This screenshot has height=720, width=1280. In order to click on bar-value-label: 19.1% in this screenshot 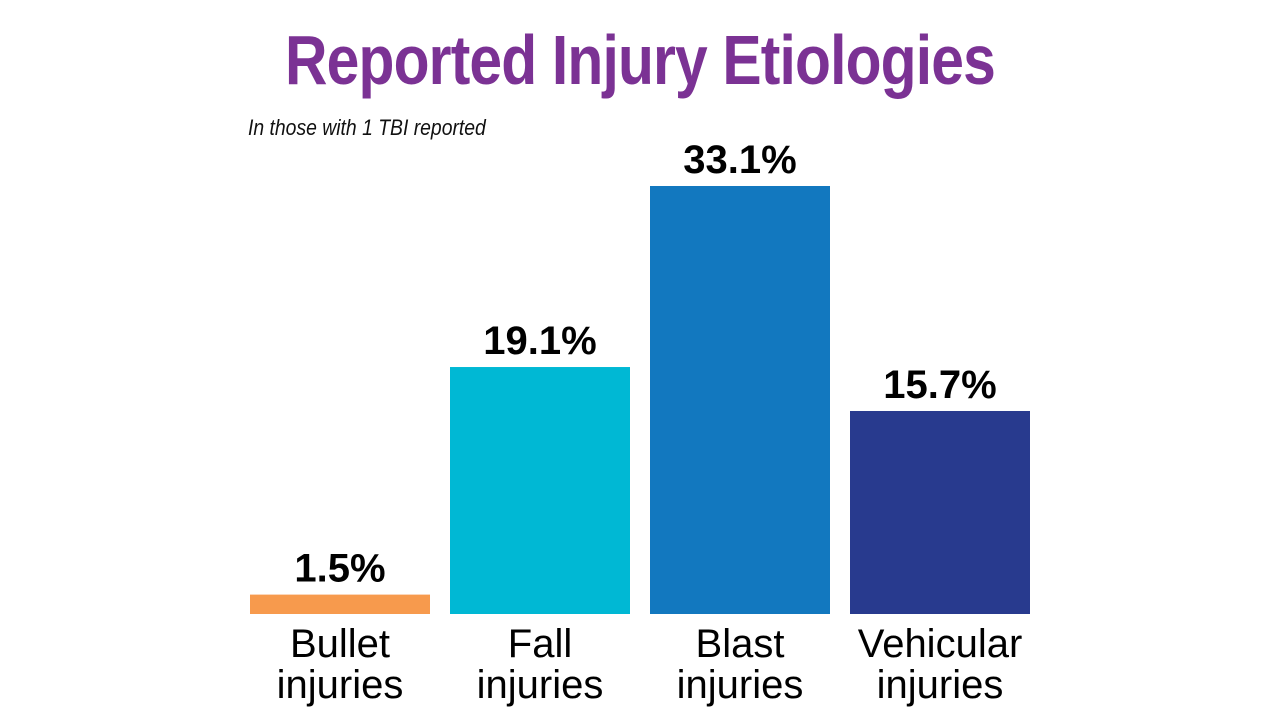, I will do `click(539, 341)`.